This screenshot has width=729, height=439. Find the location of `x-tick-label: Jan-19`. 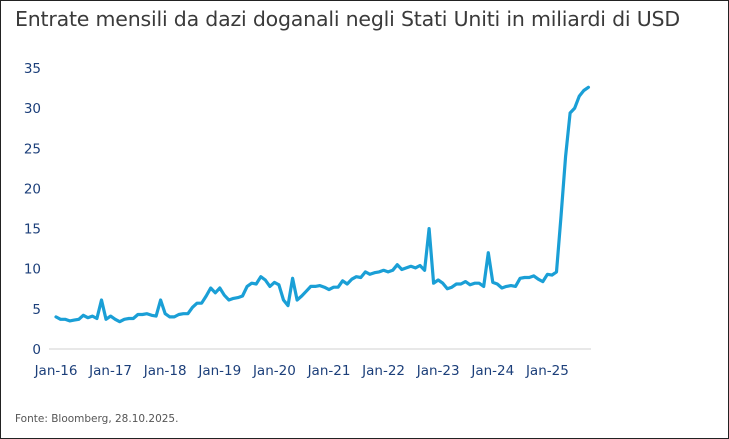

x-tick-label: Jan-19 is located at coordinates (219, 371).